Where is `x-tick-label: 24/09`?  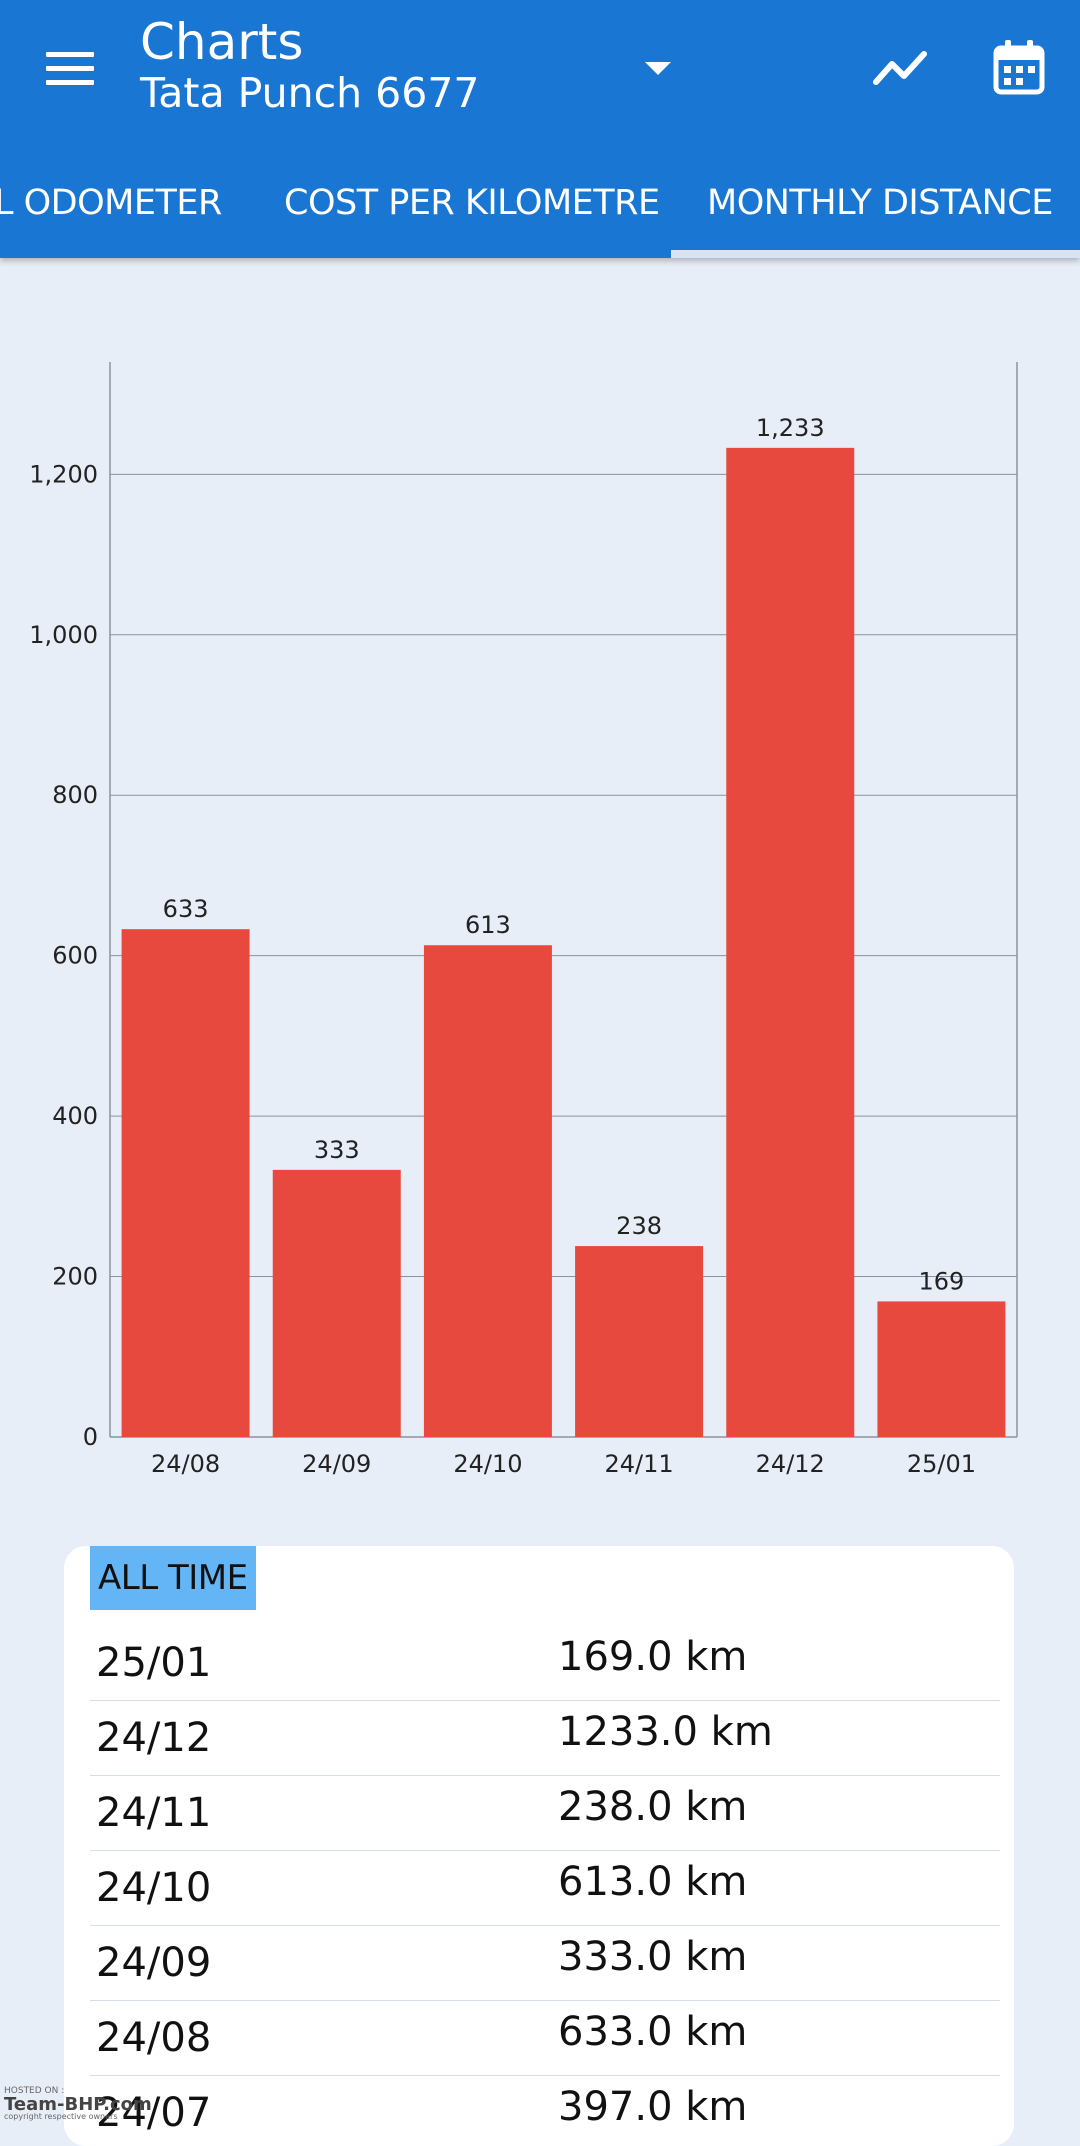
x-tick-label: 24/09 is located at coordinates (336, 1464).